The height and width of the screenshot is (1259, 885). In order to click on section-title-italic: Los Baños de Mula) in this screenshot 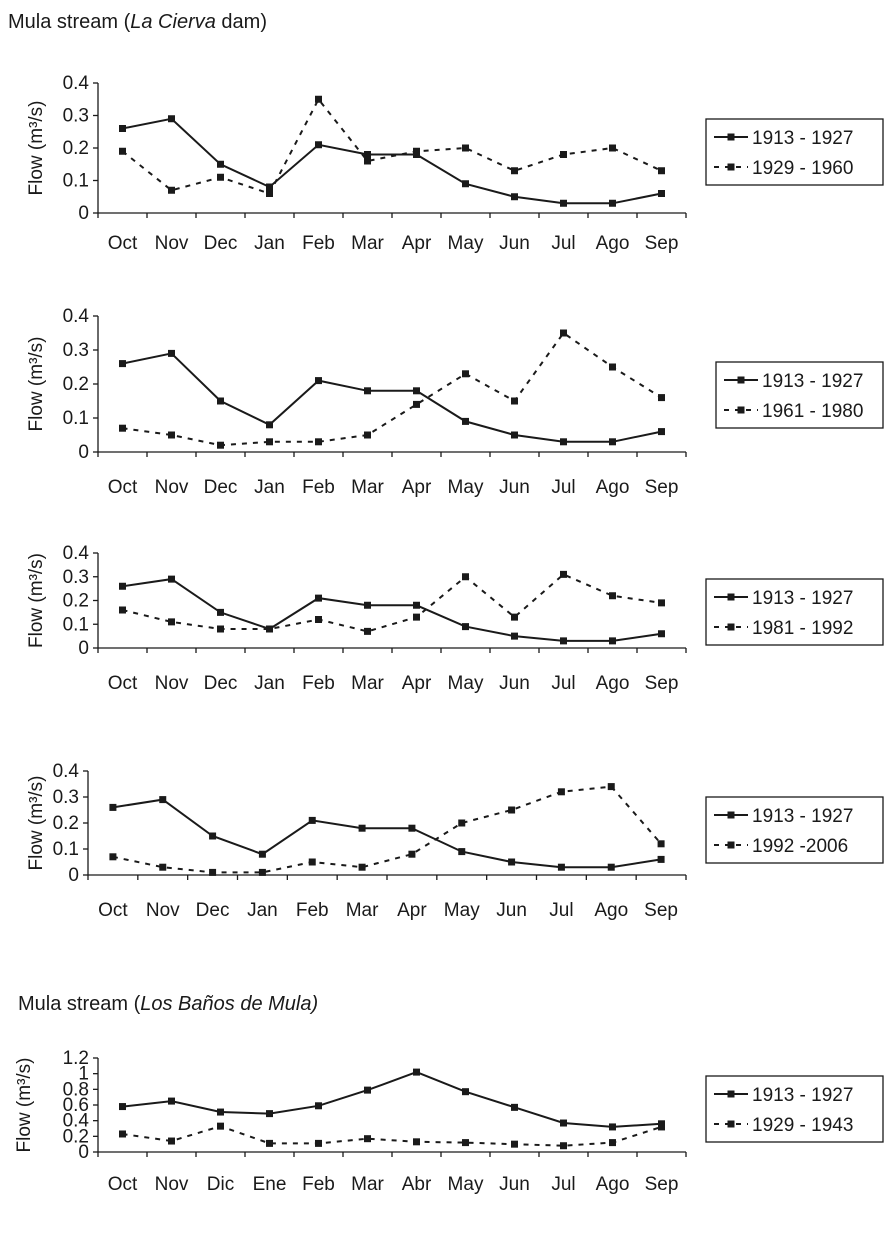, I will do `click(229, 1004)`.